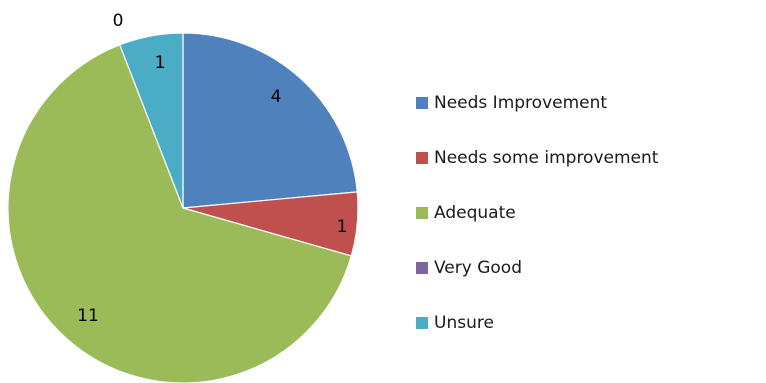  Describe the element at coordinates (478, 268) in the screenshot. I see `legend-label: Very Good` at that location.